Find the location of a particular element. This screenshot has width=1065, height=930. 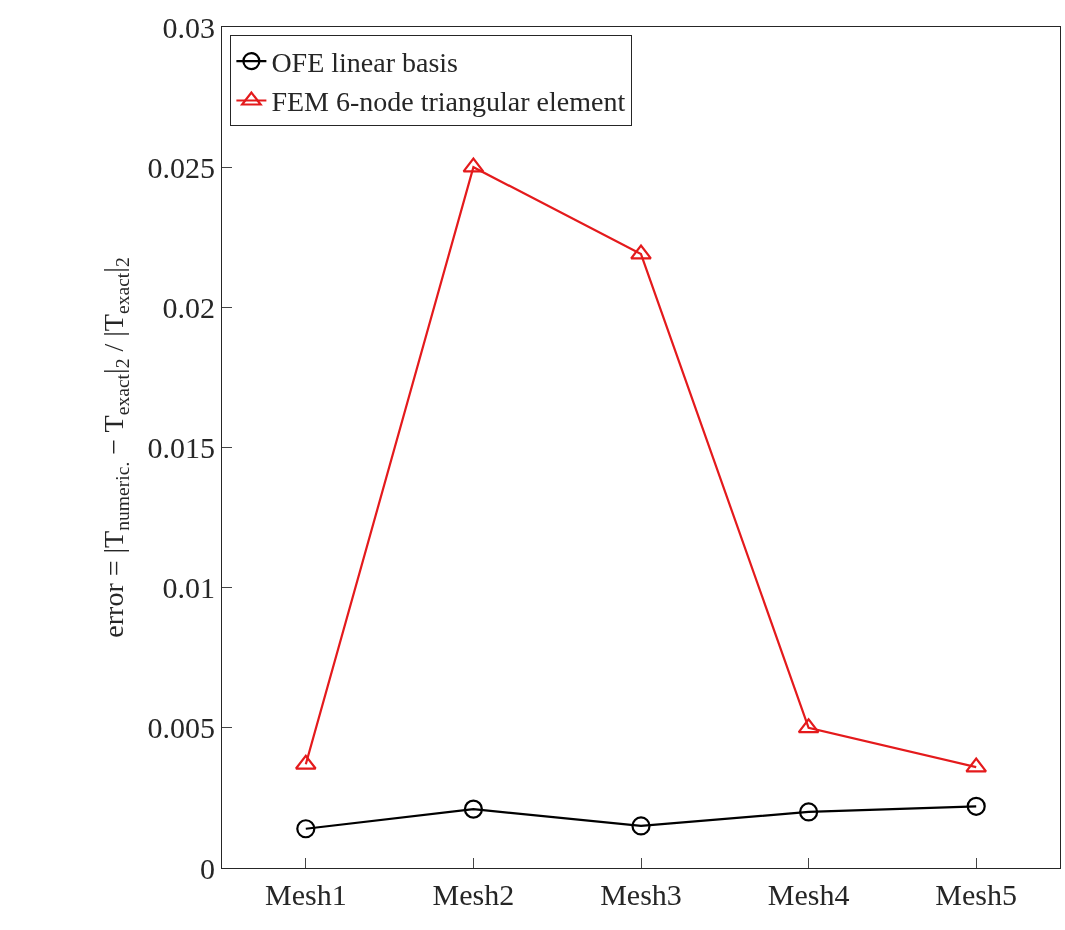

y-tick-label: 0.005 is located at coordinates (181, 728).